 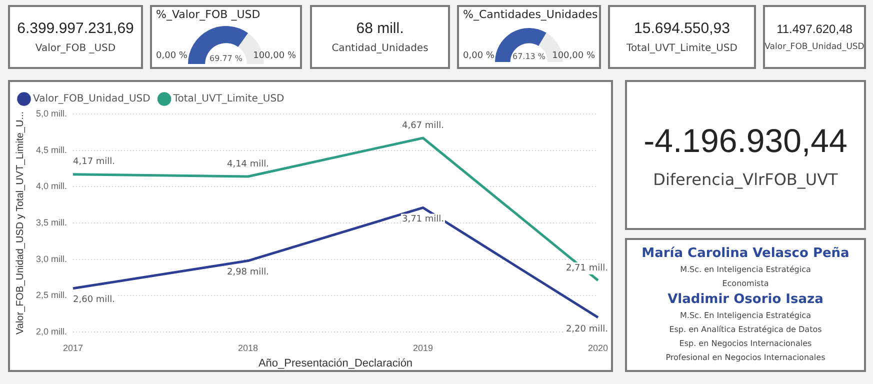 What do you see at coordinates (248, 164) in the screenshot?
I see `data-label: 4,14 mill.` at bounding box center [248, 164].